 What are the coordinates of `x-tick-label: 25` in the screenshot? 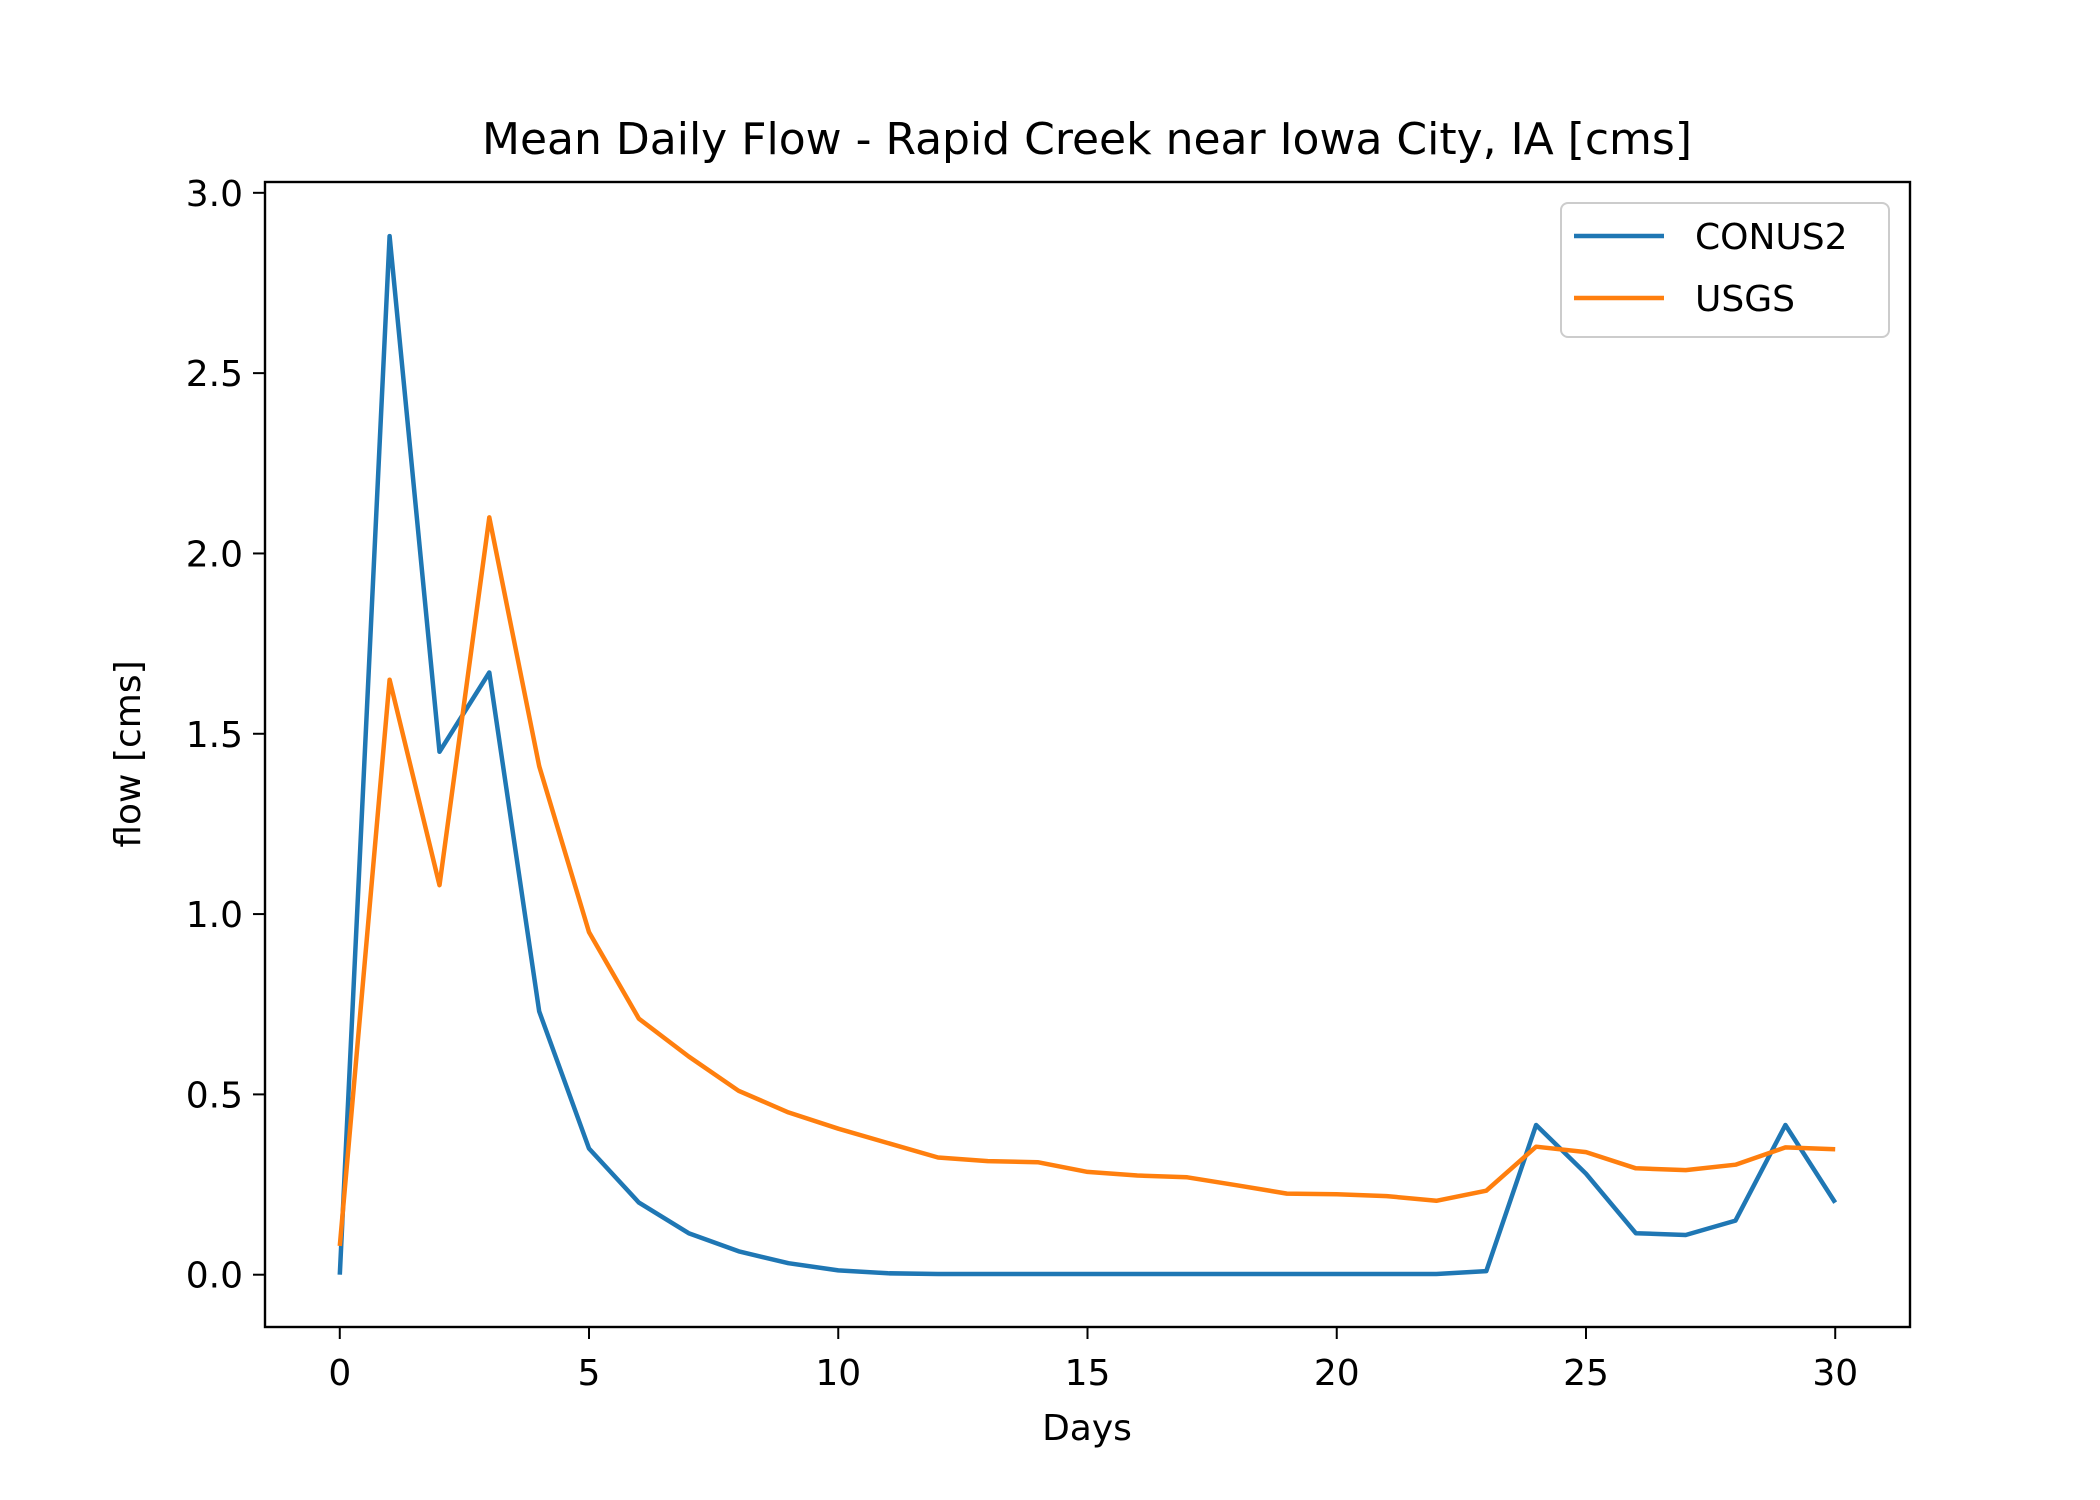 It's located at (1586, 1373).